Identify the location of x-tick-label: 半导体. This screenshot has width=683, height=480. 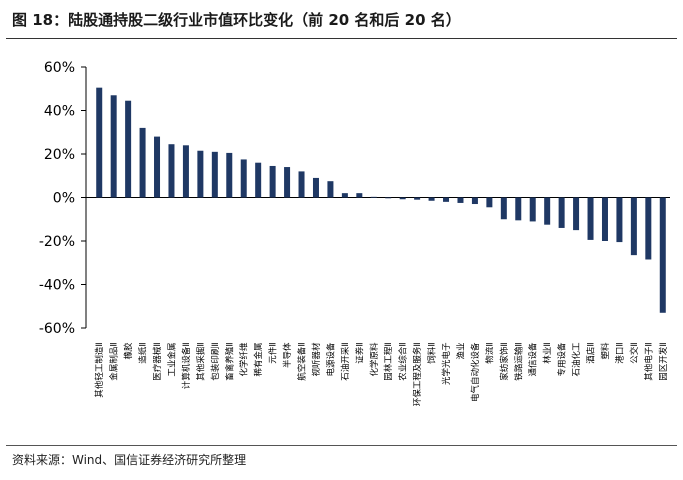
(287, 355).